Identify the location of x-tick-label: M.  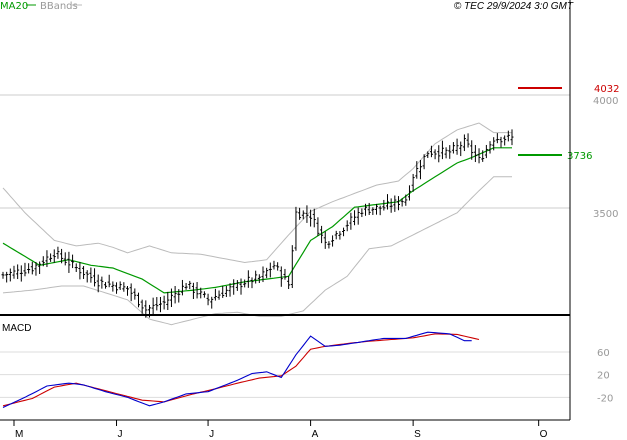
(19, 434).